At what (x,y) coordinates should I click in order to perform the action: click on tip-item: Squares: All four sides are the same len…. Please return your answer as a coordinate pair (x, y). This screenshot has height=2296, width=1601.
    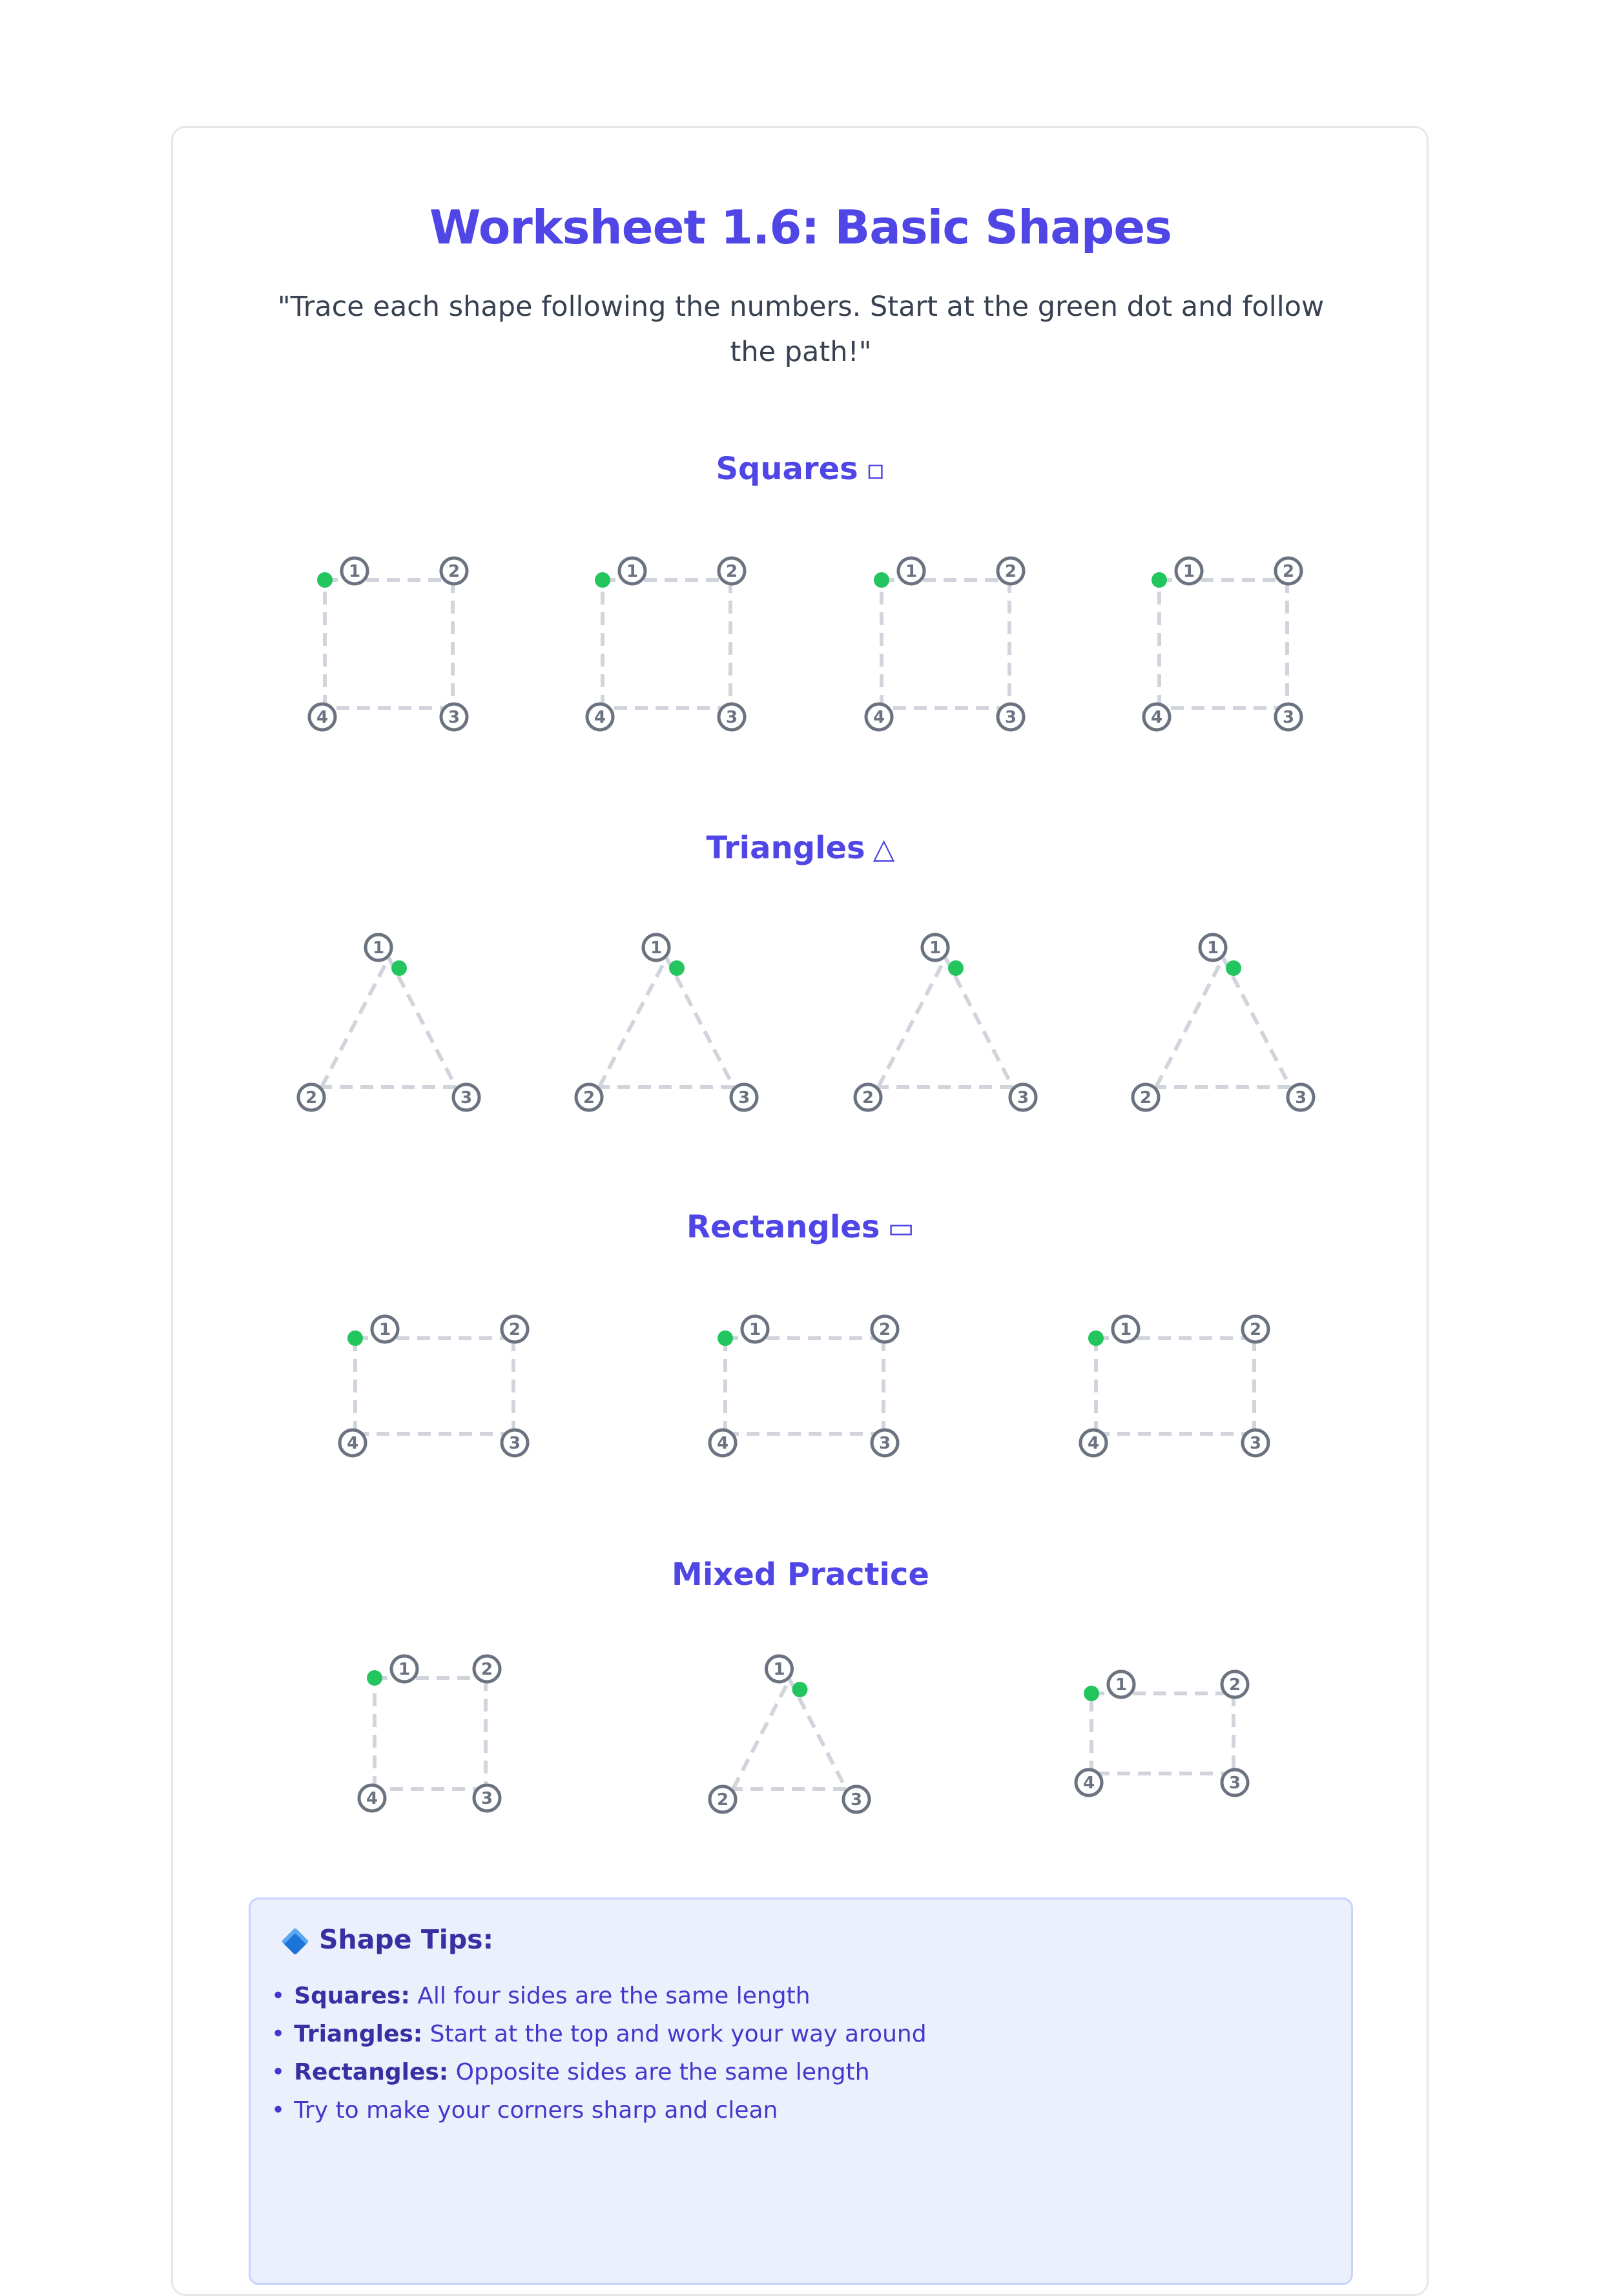
    Looking at the image, I should click on (599, 1996).